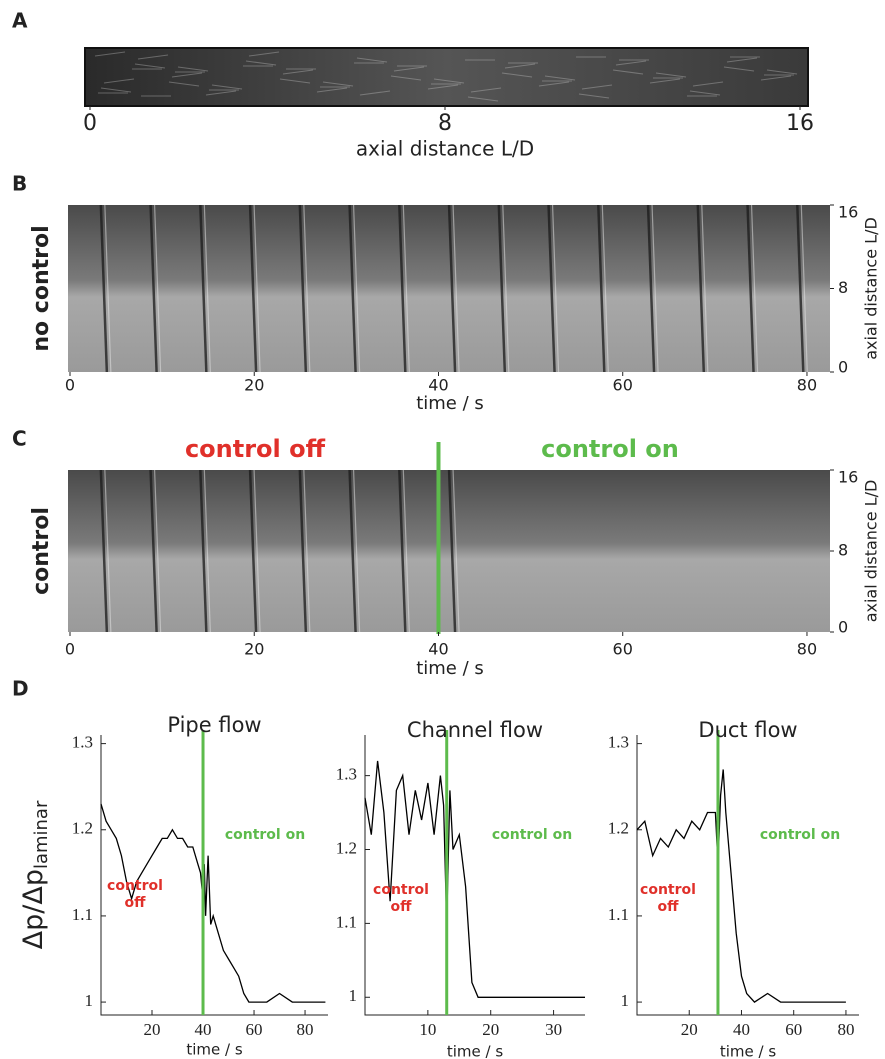 The image size is (885, 1059). I want to click on annotation: off, so click(136, 903).